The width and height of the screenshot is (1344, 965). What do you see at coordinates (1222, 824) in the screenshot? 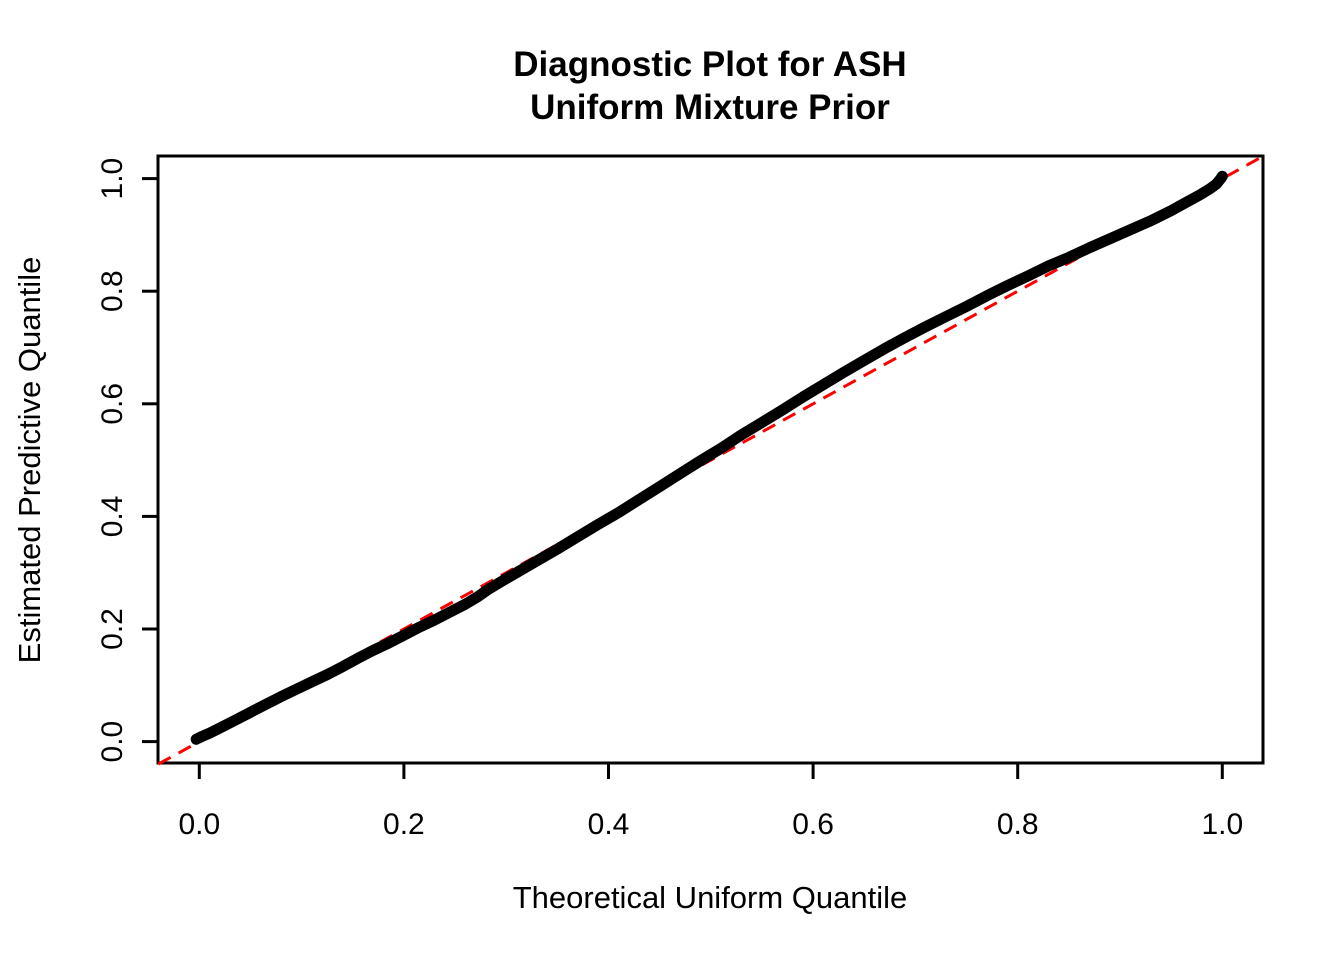
I see `x-tick-label: 1.0` at bounding box center [1222, 824].